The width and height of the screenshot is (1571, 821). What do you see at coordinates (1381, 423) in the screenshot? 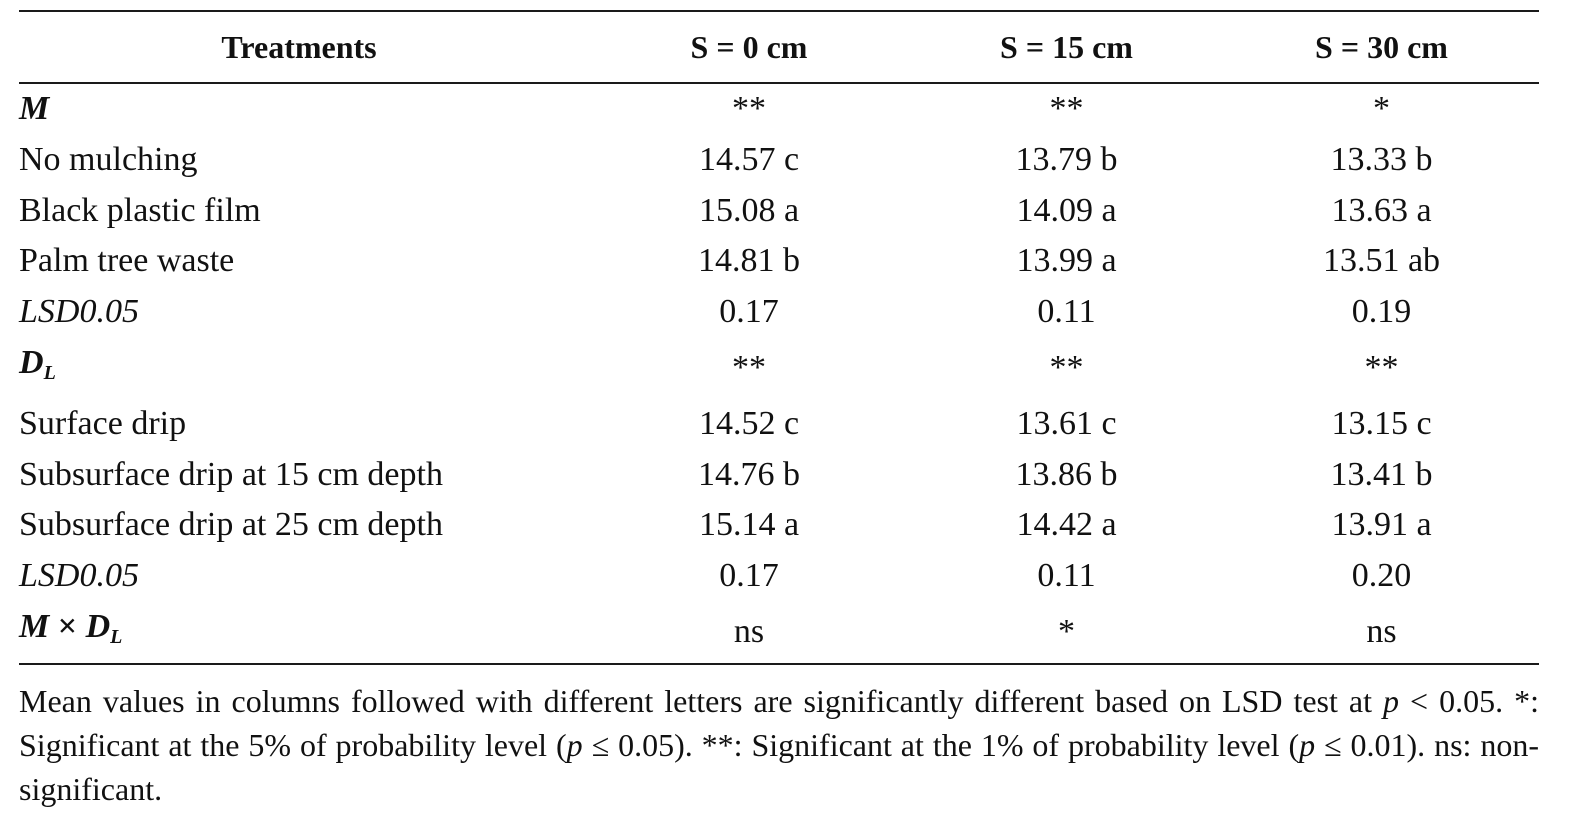
I see `cell-s30: 13.15 c` at bounding box center [1381, 423].